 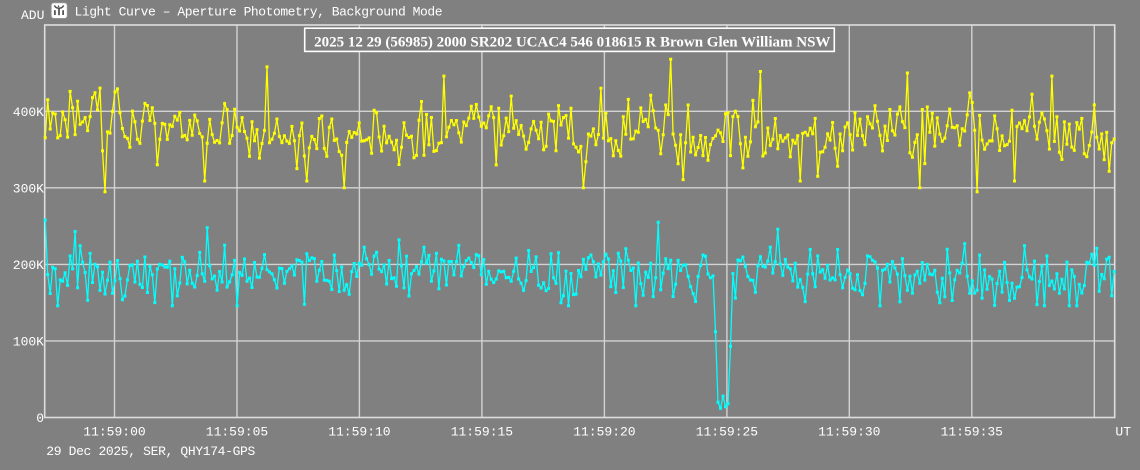 What do you see at coordinates (40, 418) in the screenshot?
I see `svg-text: 0` at bounding box center [40, 418].